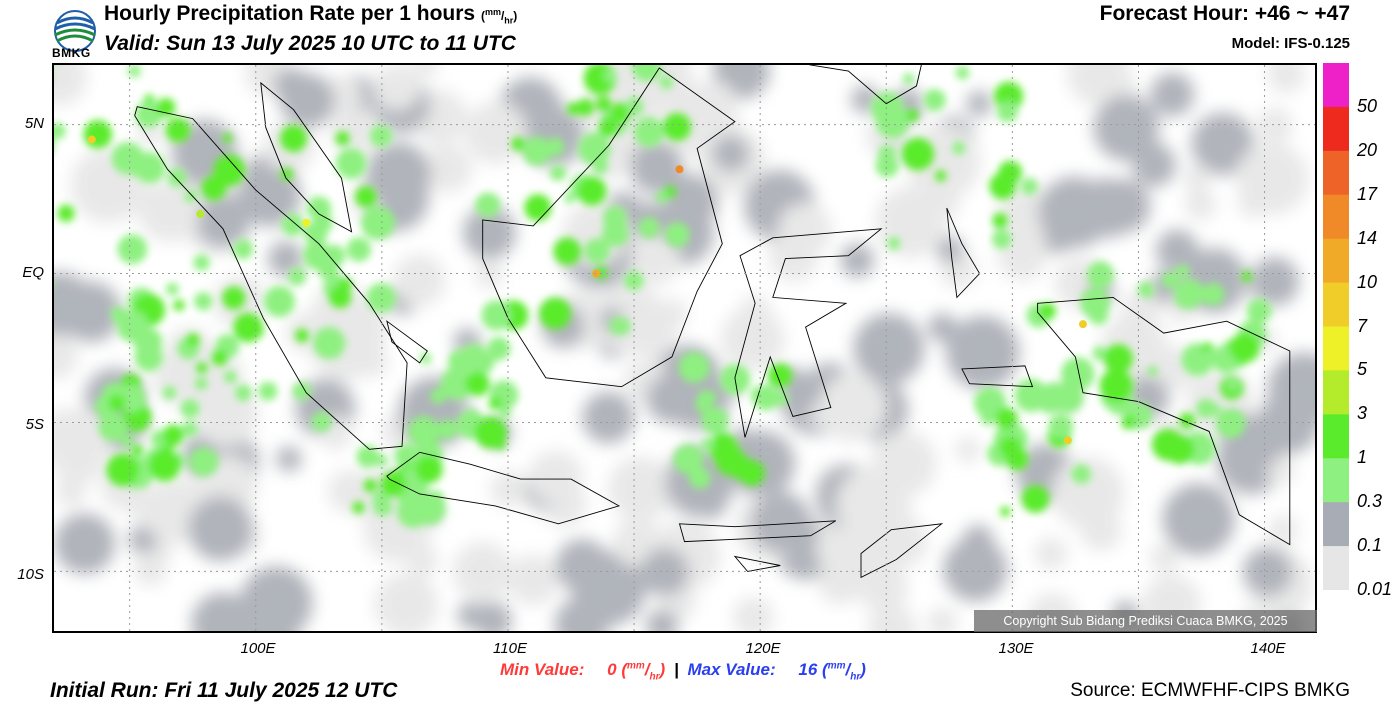 The width and height of the screenshot is (1400, 709). I want to click on title-unit: (mm/hr), so click(499, 16).